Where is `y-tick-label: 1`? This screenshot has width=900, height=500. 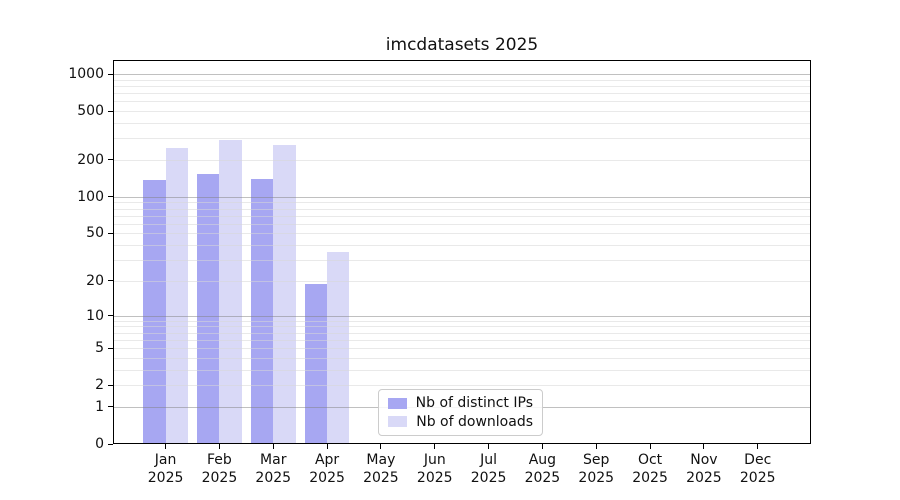
y-tick-label: 1 is located at coordinates (99, 406).